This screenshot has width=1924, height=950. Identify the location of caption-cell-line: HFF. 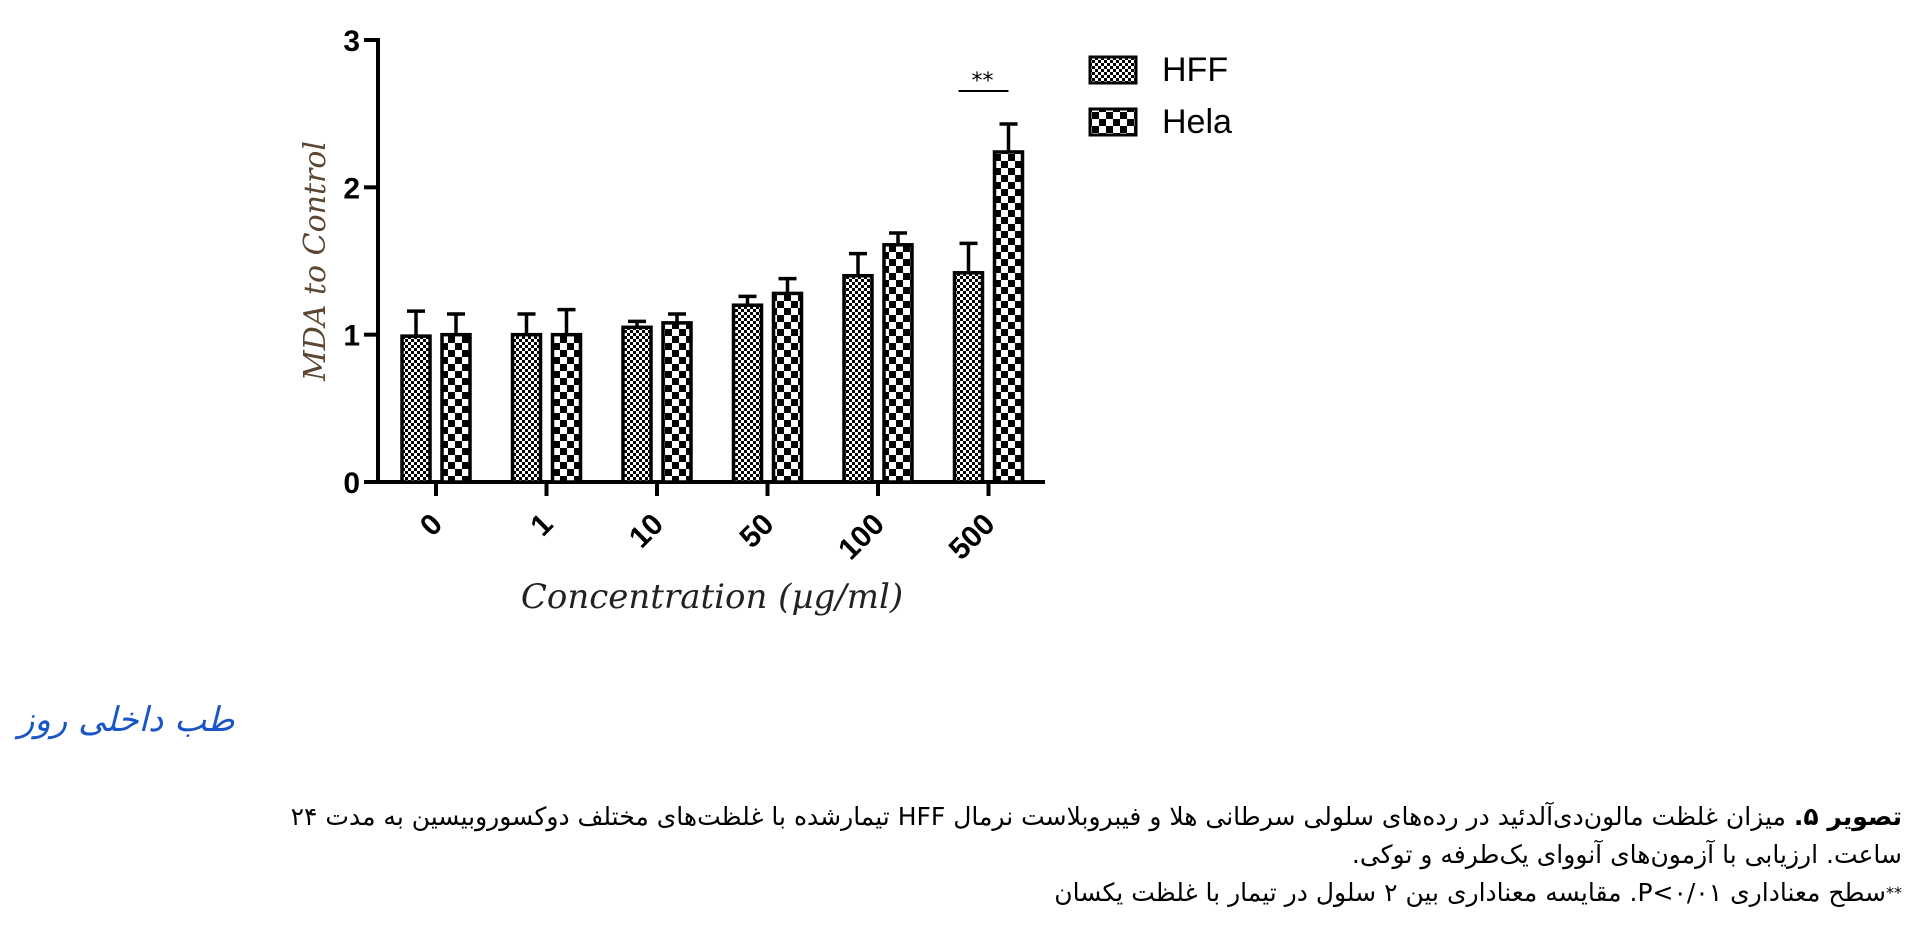
(921, 816).